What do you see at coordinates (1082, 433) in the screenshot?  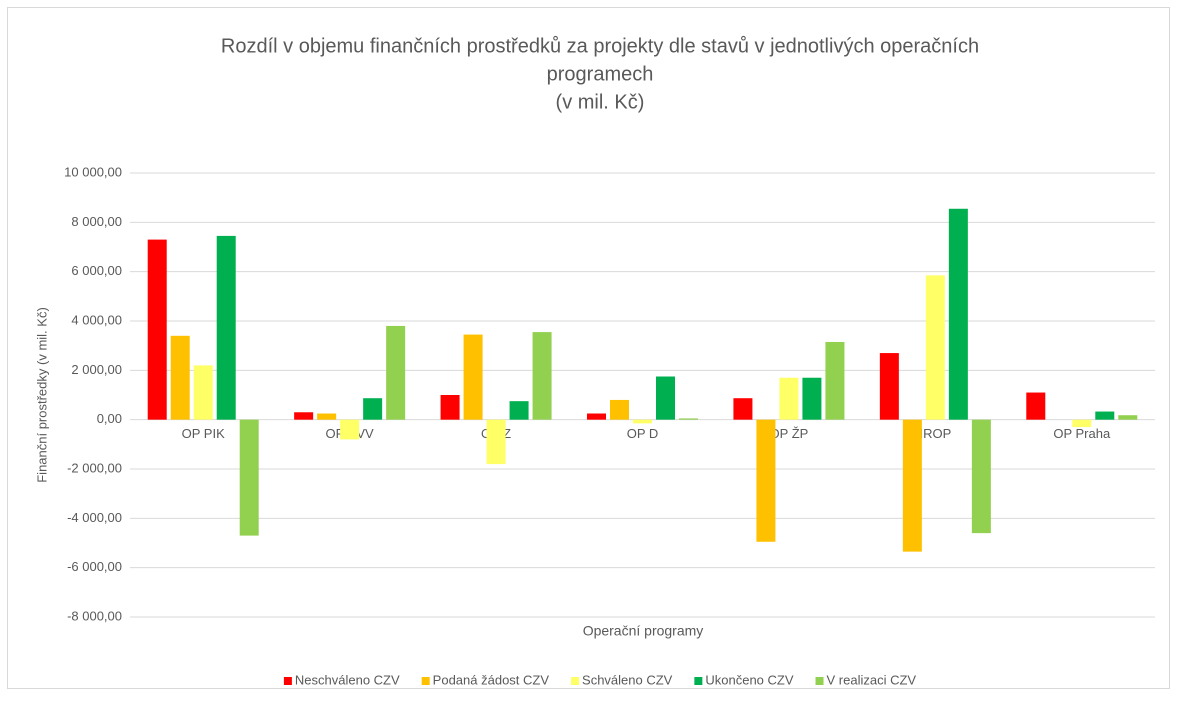 I see `x-tick-label: OP Praha` at bounding box center [1082, 433].